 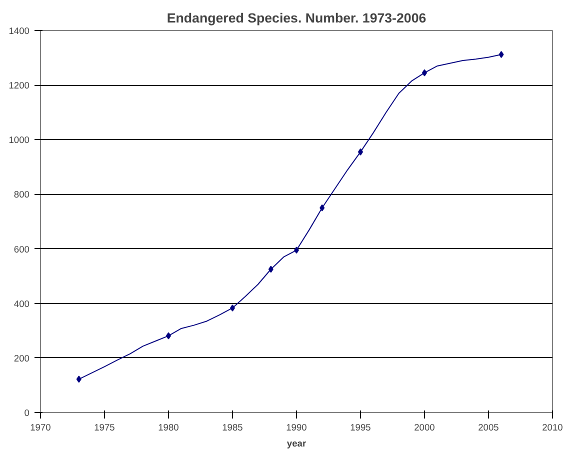 What do you see at coordinates (296, 427) in the screenshot?
I see `x-tick-label: 1990` at bounding box center [296, 427].